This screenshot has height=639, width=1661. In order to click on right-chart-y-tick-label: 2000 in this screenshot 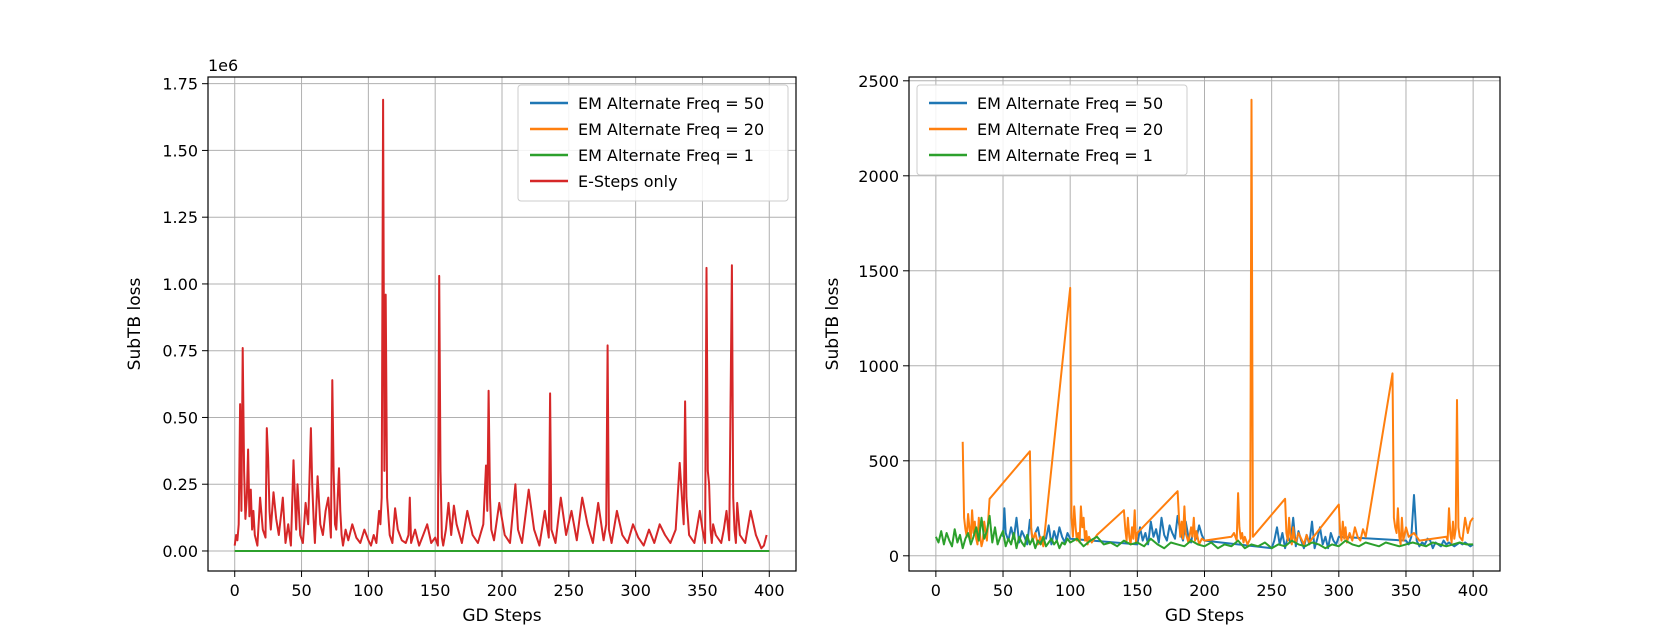, I will do `click(878, 176)`.